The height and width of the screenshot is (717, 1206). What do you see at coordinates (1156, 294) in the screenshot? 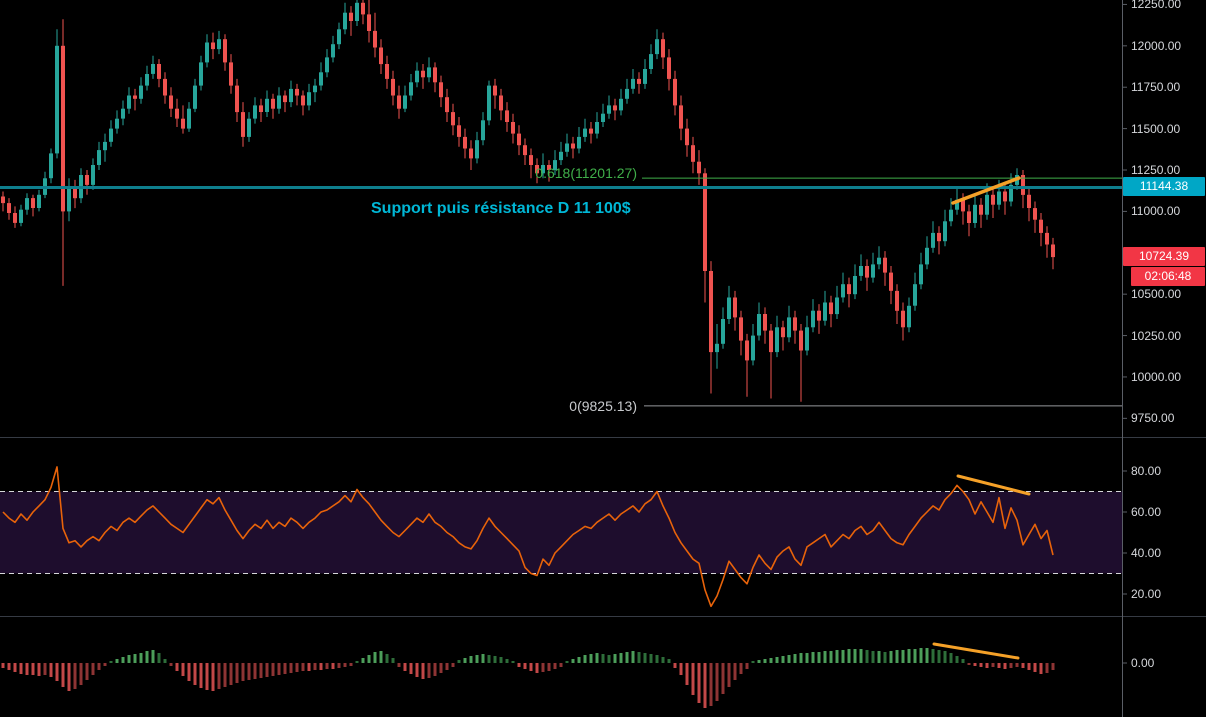
I see `axis-tick-label: 10500.00` at bounding box center [1156, 294].